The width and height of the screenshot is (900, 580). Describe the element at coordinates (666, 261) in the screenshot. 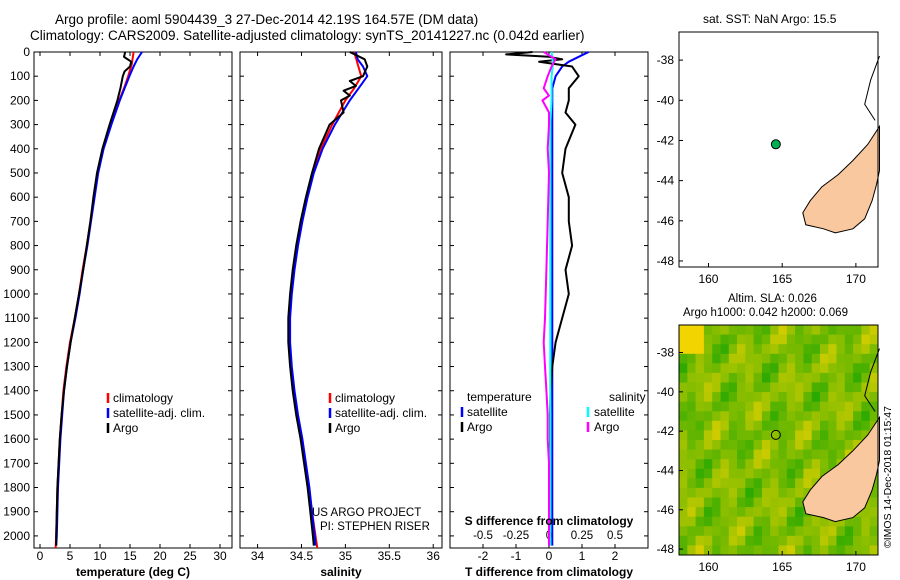

I see `map-y-tick-label: -48` at that location.